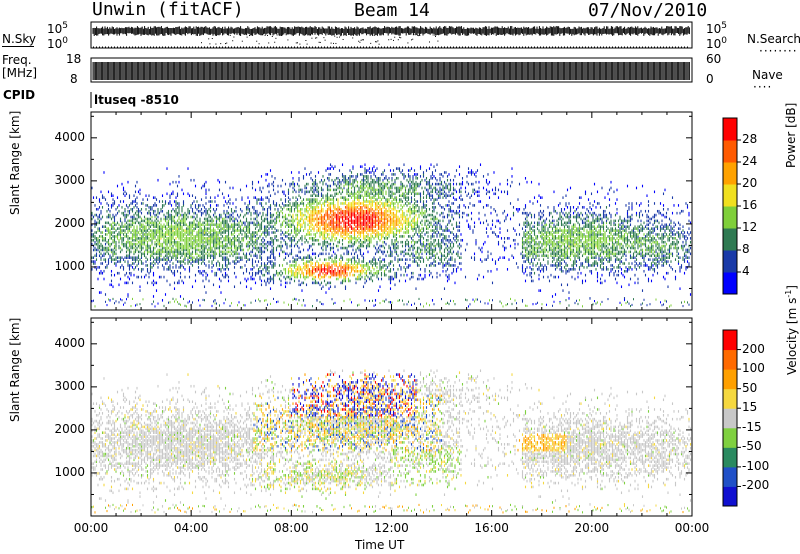 This screenshot has width=800, height=554. I want to click on velocity-colorbar, so click(731, 418).